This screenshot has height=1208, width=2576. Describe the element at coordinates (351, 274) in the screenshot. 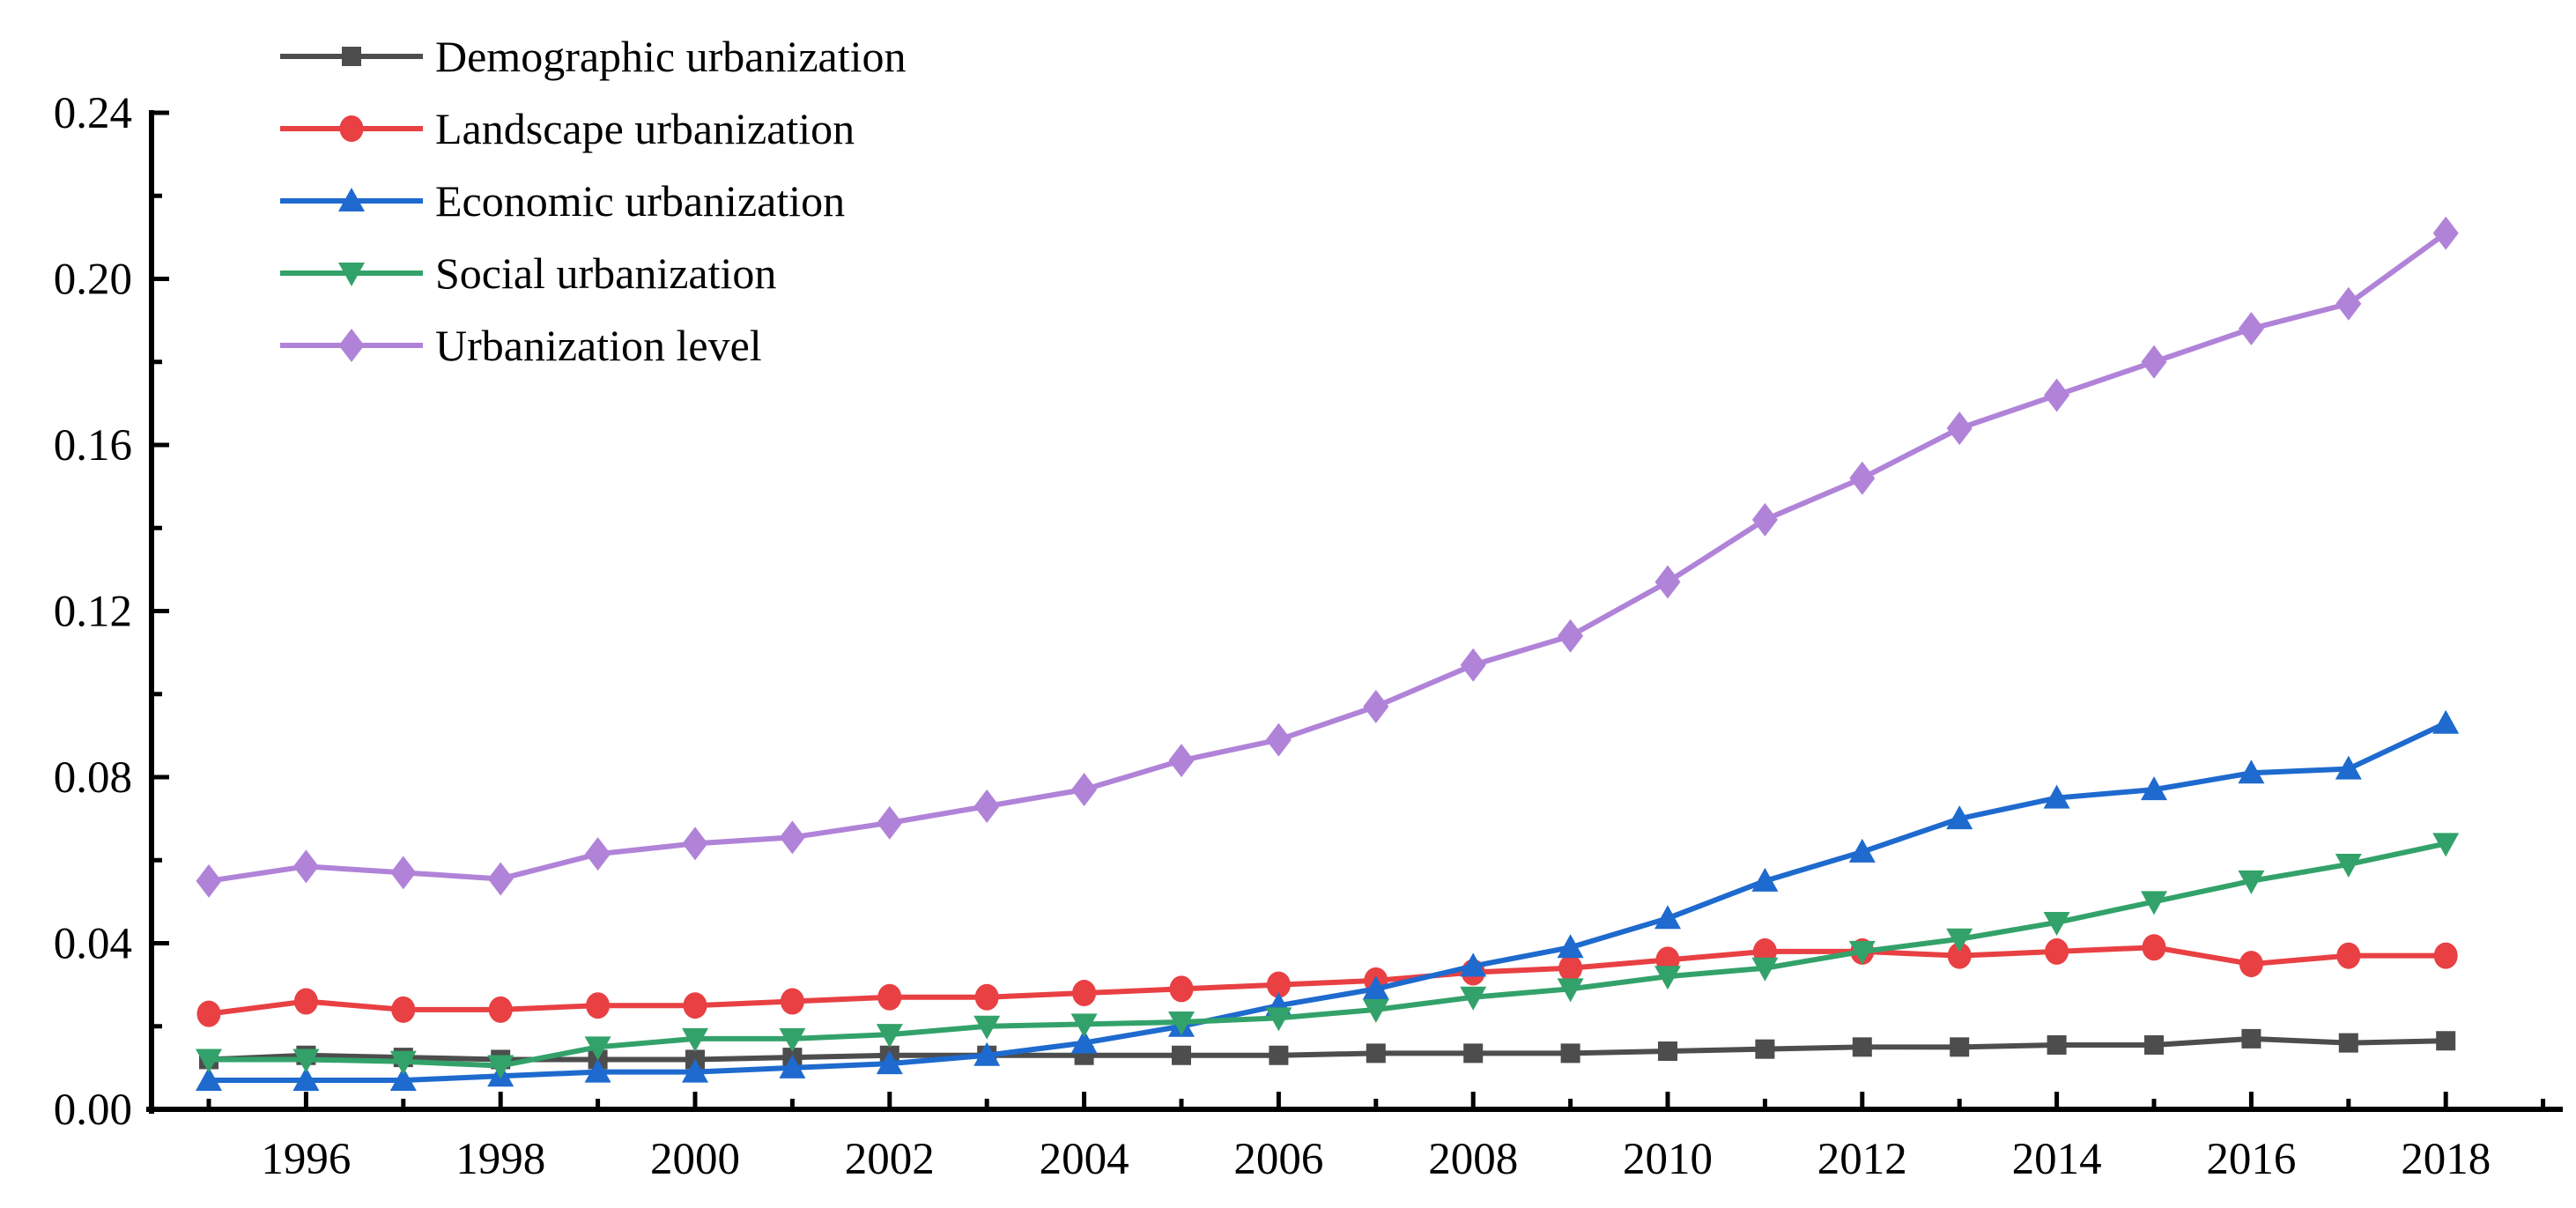

I see `legend-triangle-down-marker-icon` at that location.